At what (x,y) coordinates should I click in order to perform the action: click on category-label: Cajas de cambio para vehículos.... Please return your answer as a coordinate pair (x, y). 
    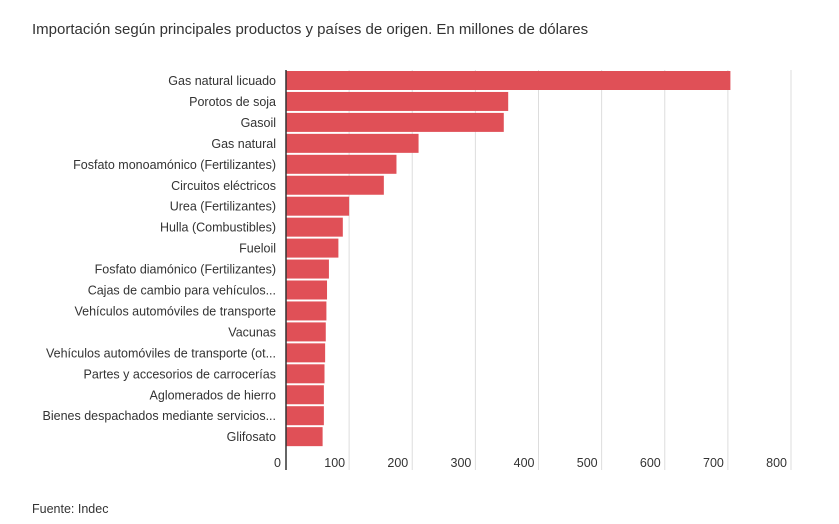
    Looking at the image, I should click on (182, 291).